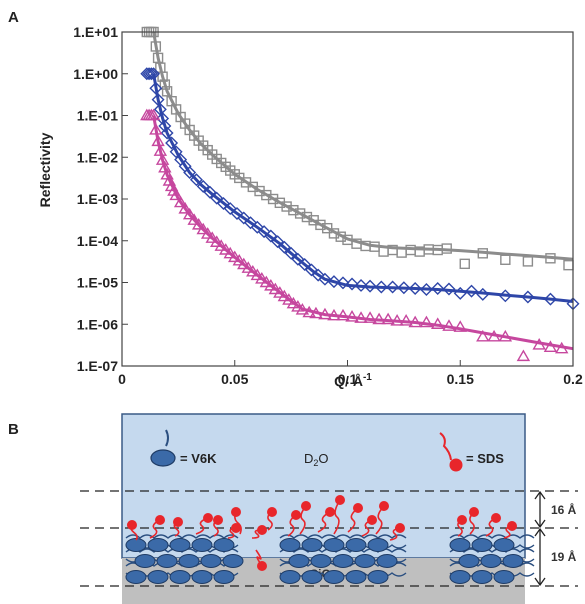 The image size is (585, 604). What do you see at coordinates (573, 379) in the screenshot?
I see `x-tick-label: 0.2` at bounding box center [573, 379].